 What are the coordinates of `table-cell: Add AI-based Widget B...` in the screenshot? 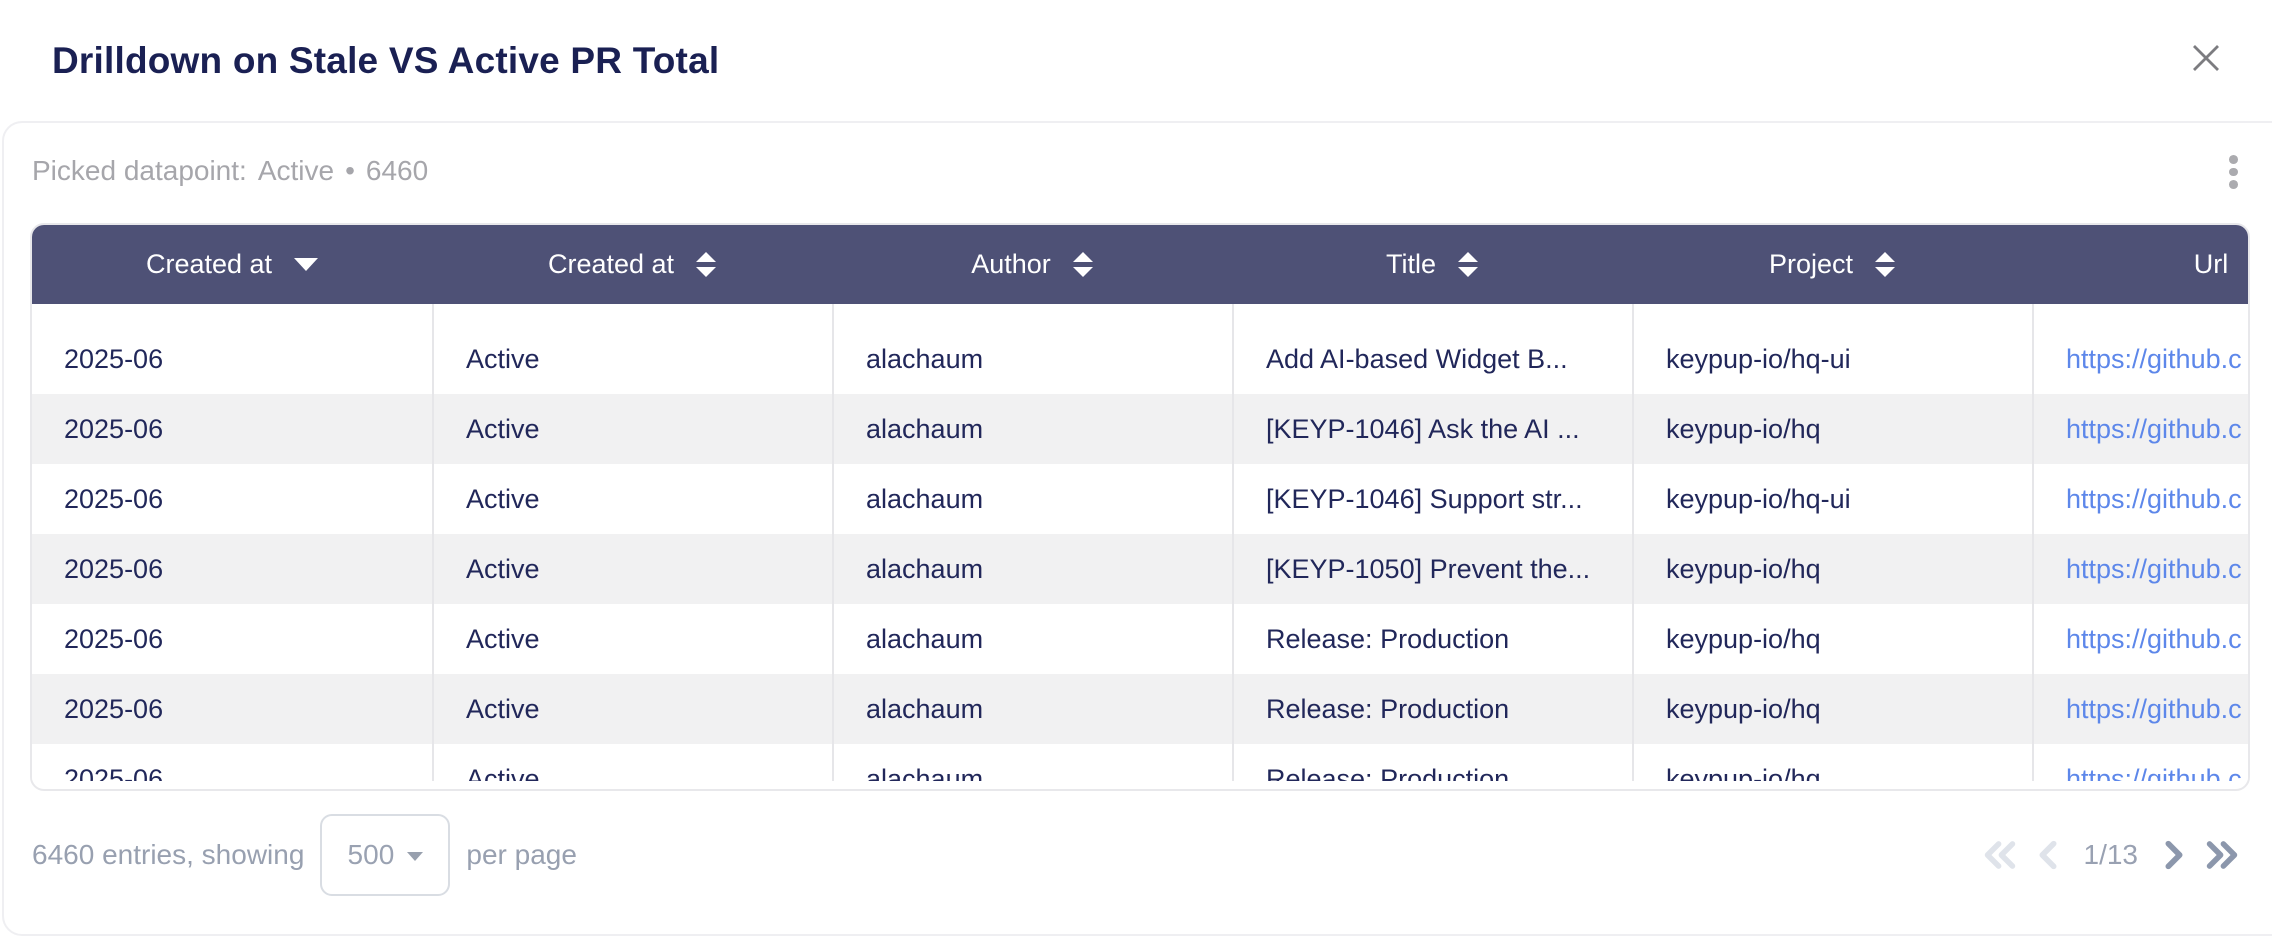 It's located at (1432, 359).